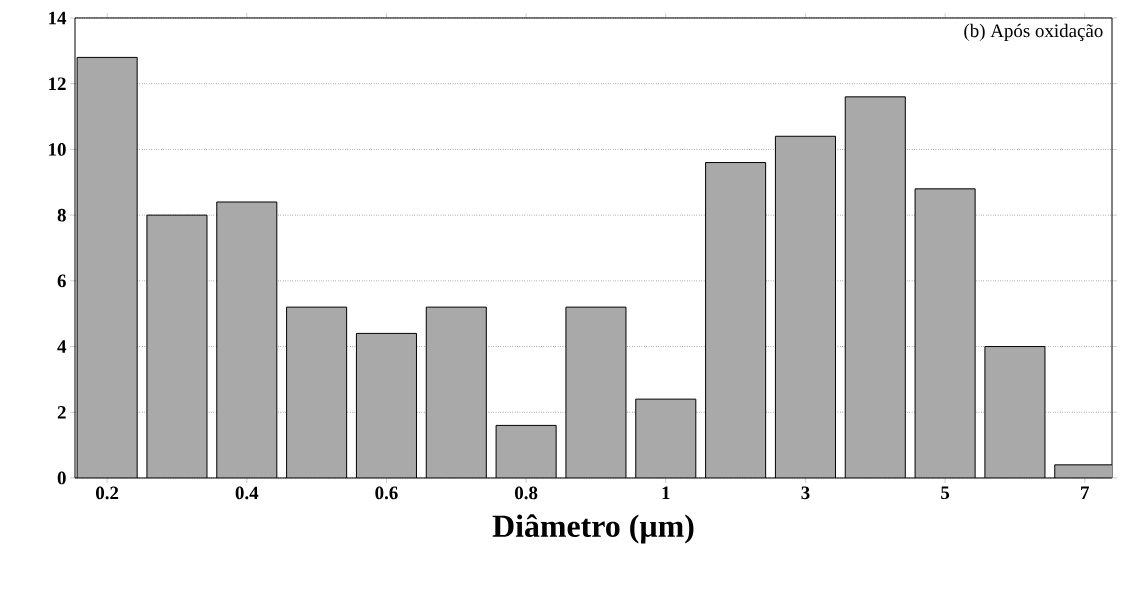 This screenshot has width=1128, height=592. What do you see at coordinates (62, 346) in the screenshot?
I see `y-tick-label: 4` at bounding box center [62, 346].